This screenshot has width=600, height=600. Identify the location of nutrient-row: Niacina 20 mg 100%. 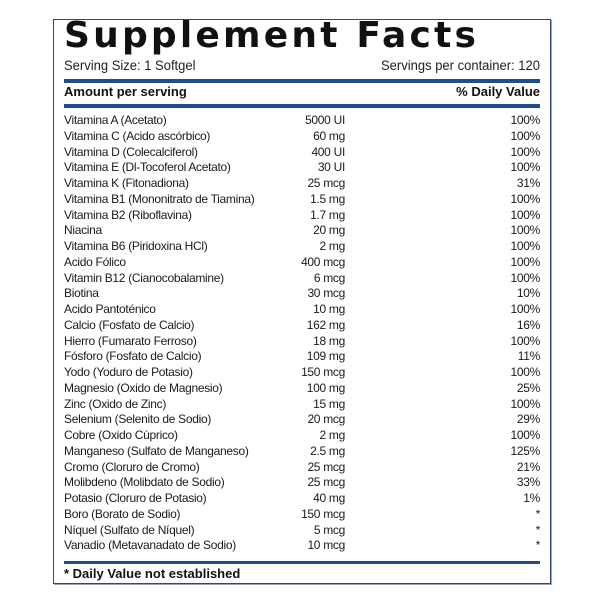
(302, 231).